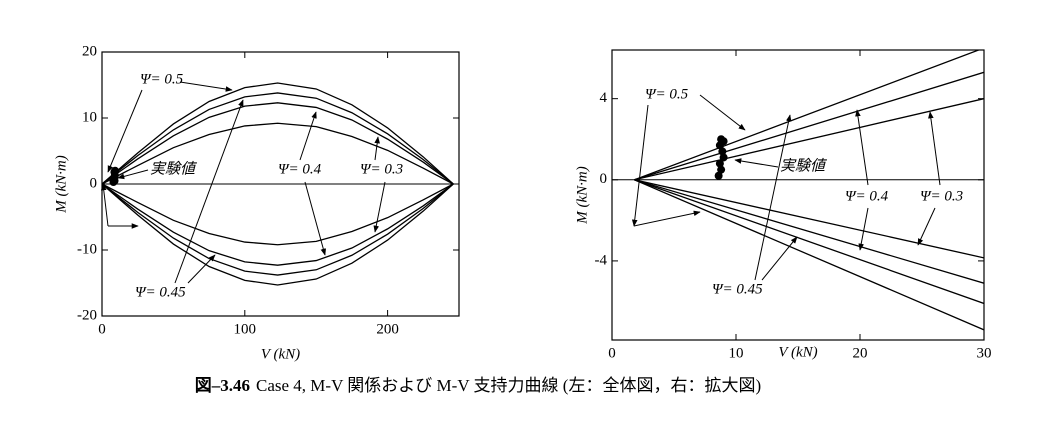 The image size is (1047, 431). Describe the element at coordinates (984, 353) in the screenshot. I see `x-tick-label: 30` at that location.